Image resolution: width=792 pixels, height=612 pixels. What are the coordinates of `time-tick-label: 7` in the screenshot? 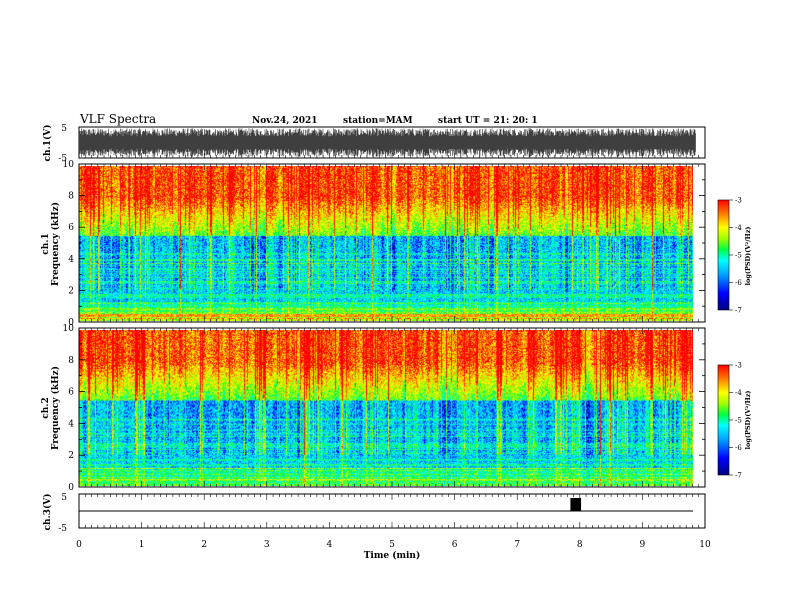 It's located at (517, 545).